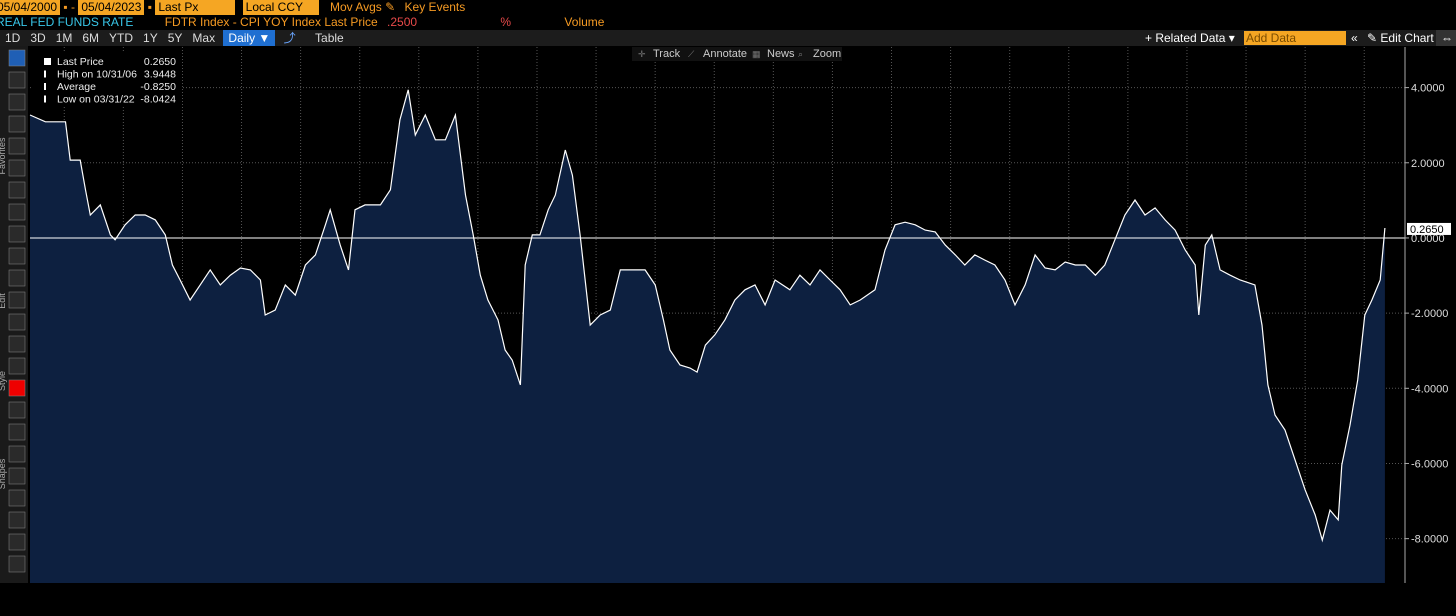  I want to click on security: FDTR Index - CPI YOY Index Last Price, so click(271, 22).